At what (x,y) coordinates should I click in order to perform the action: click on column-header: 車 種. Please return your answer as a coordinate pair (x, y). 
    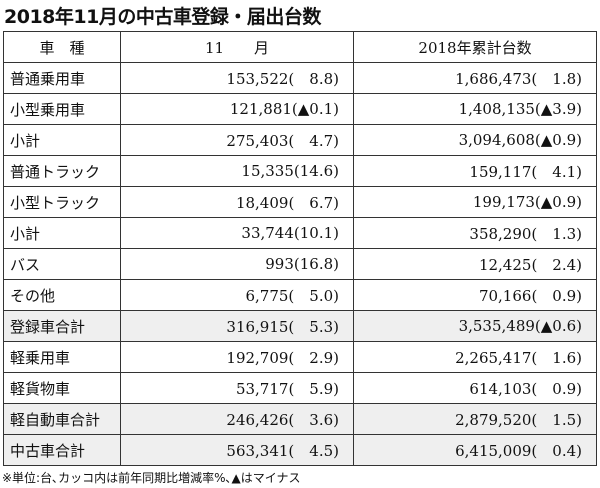
    Looking at the image, I should click on (62, 47).